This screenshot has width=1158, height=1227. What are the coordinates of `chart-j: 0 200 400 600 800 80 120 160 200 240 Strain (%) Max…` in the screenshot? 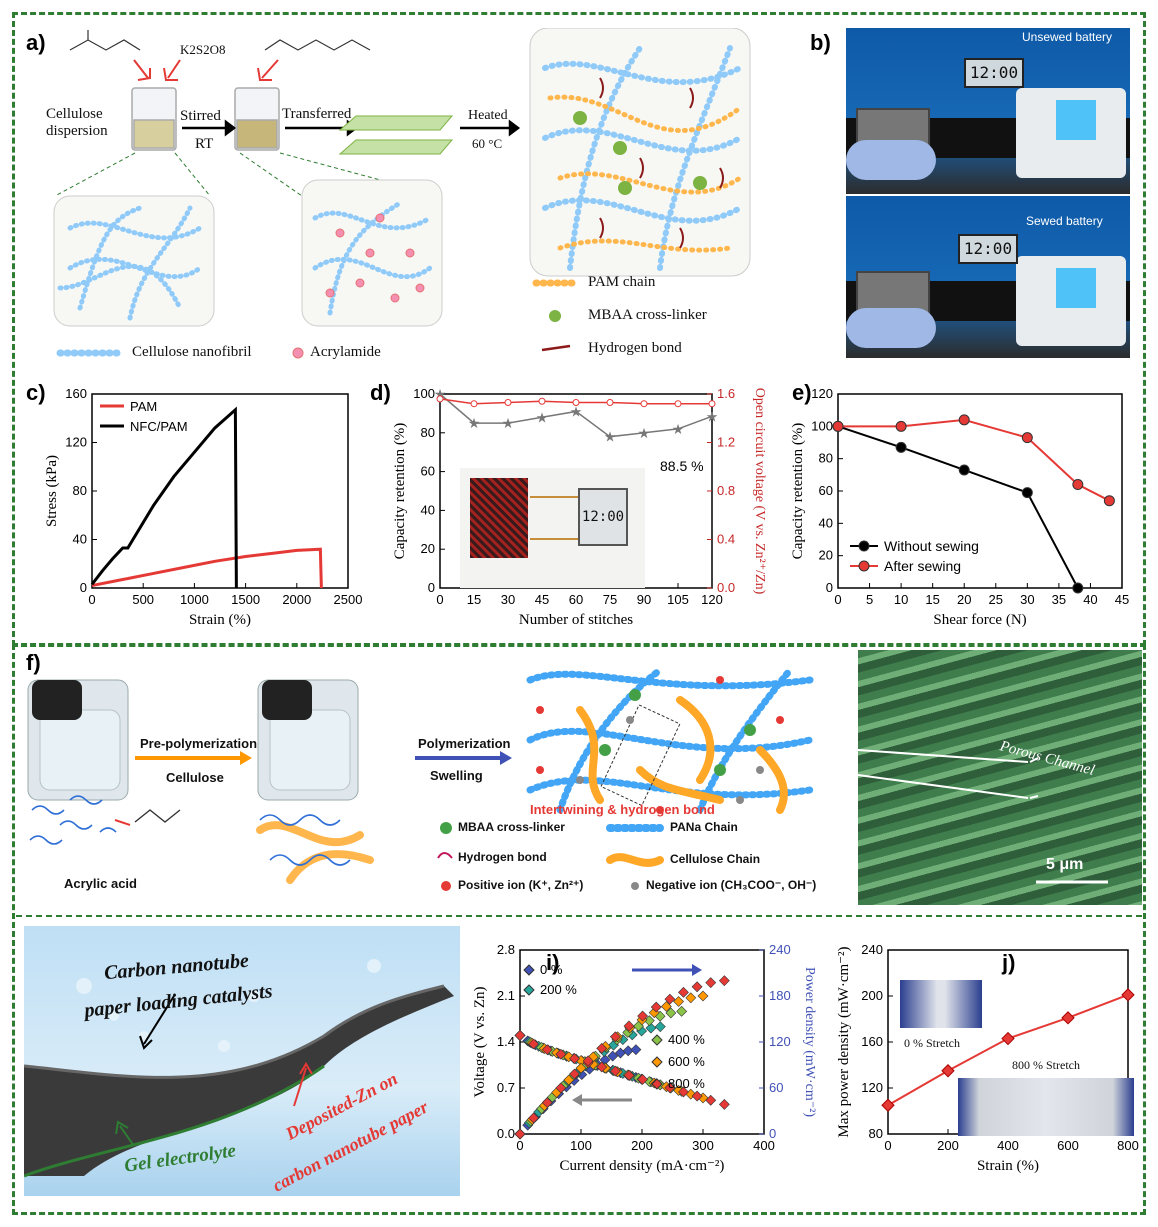 It's located at (987, 1065).